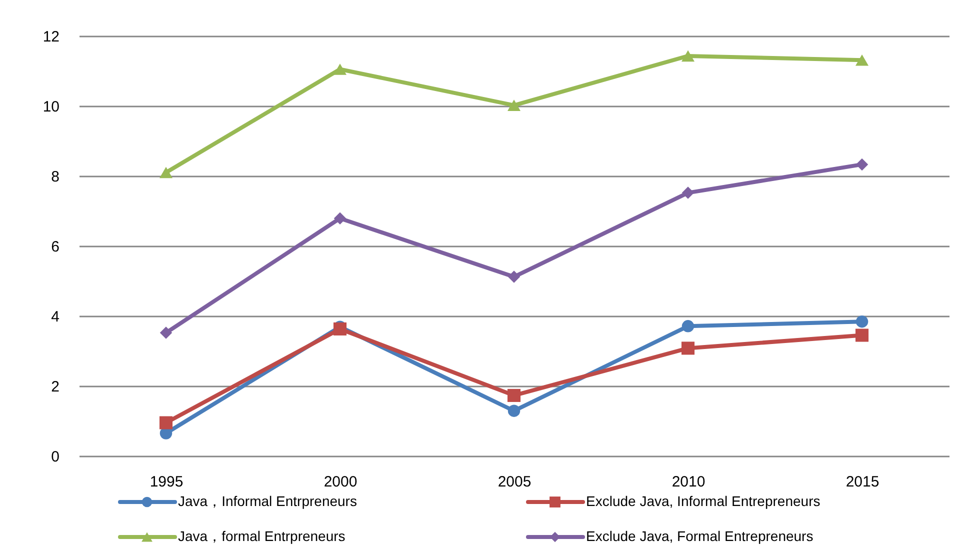 The image size is (969, 553). Describe the element at coordinates (55, 177) in the screenshot. I see `y-tick-label: 8` at that location.